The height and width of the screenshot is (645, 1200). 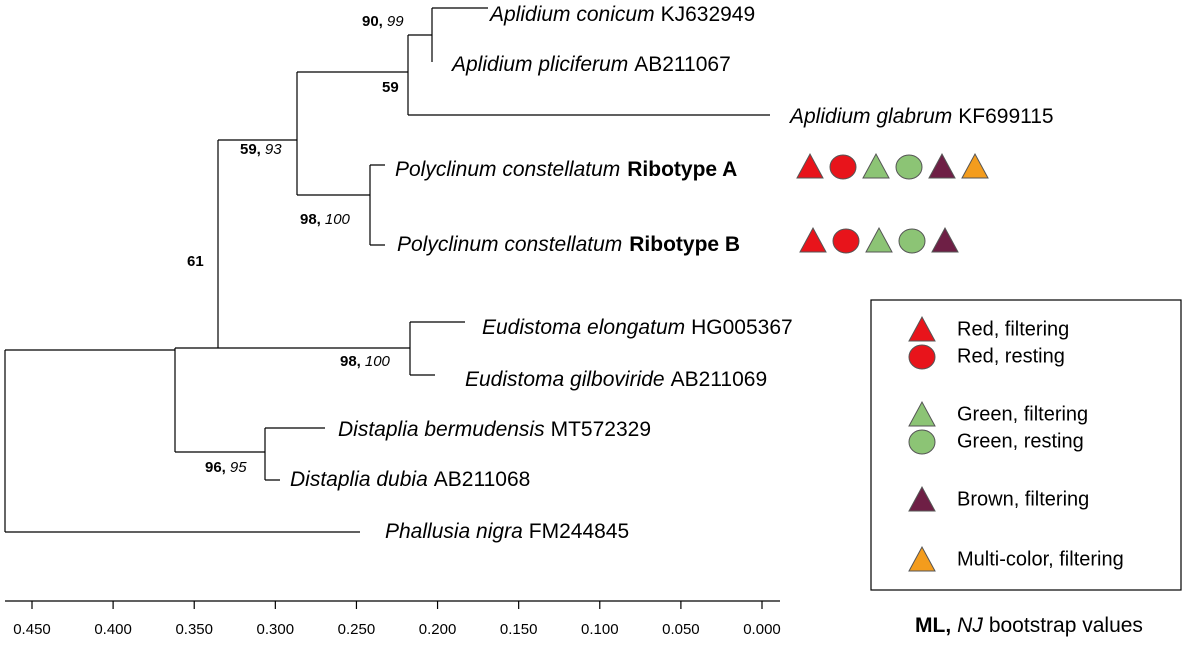 I want to click on scale-label: 0.000, so click(x=762, y=629).